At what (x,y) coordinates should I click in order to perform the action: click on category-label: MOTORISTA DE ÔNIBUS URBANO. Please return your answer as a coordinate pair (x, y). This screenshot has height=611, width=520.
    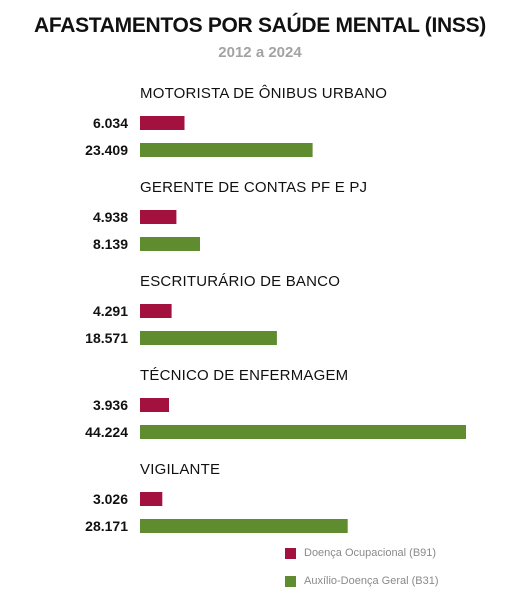
    Looking at the image, I should click on (263, 93).